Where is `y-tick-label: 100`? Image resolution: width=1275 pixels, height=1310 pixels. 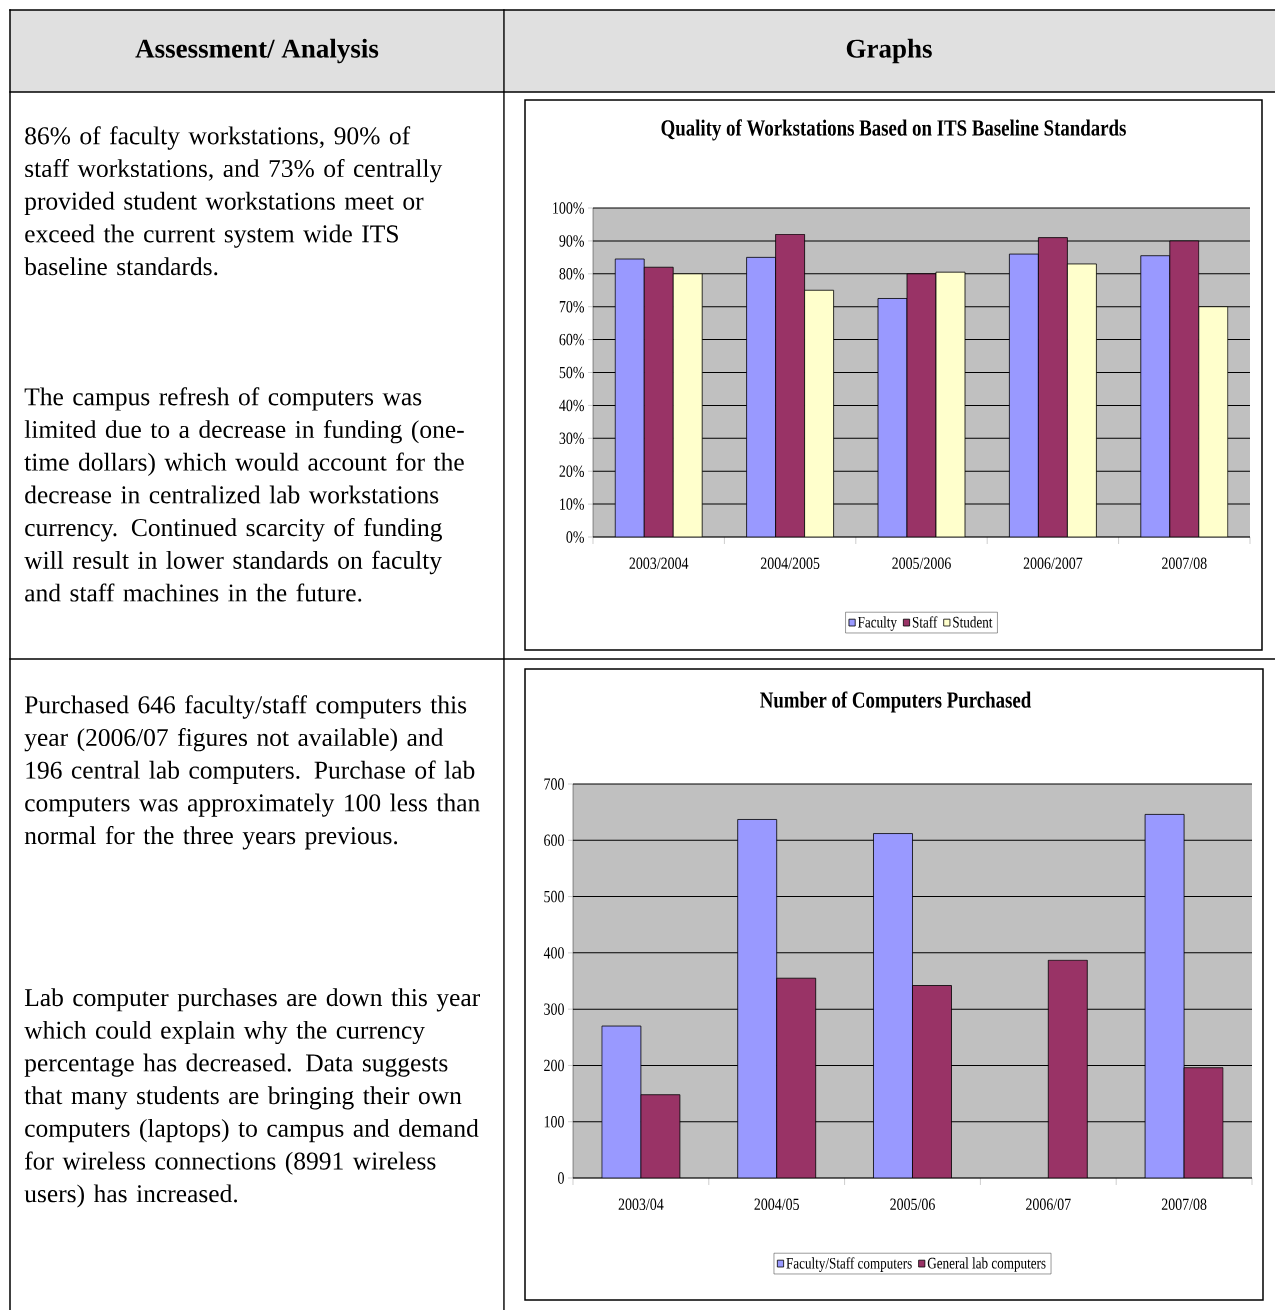 y-tick-label: 100 is located at coordinates (554, 1121).